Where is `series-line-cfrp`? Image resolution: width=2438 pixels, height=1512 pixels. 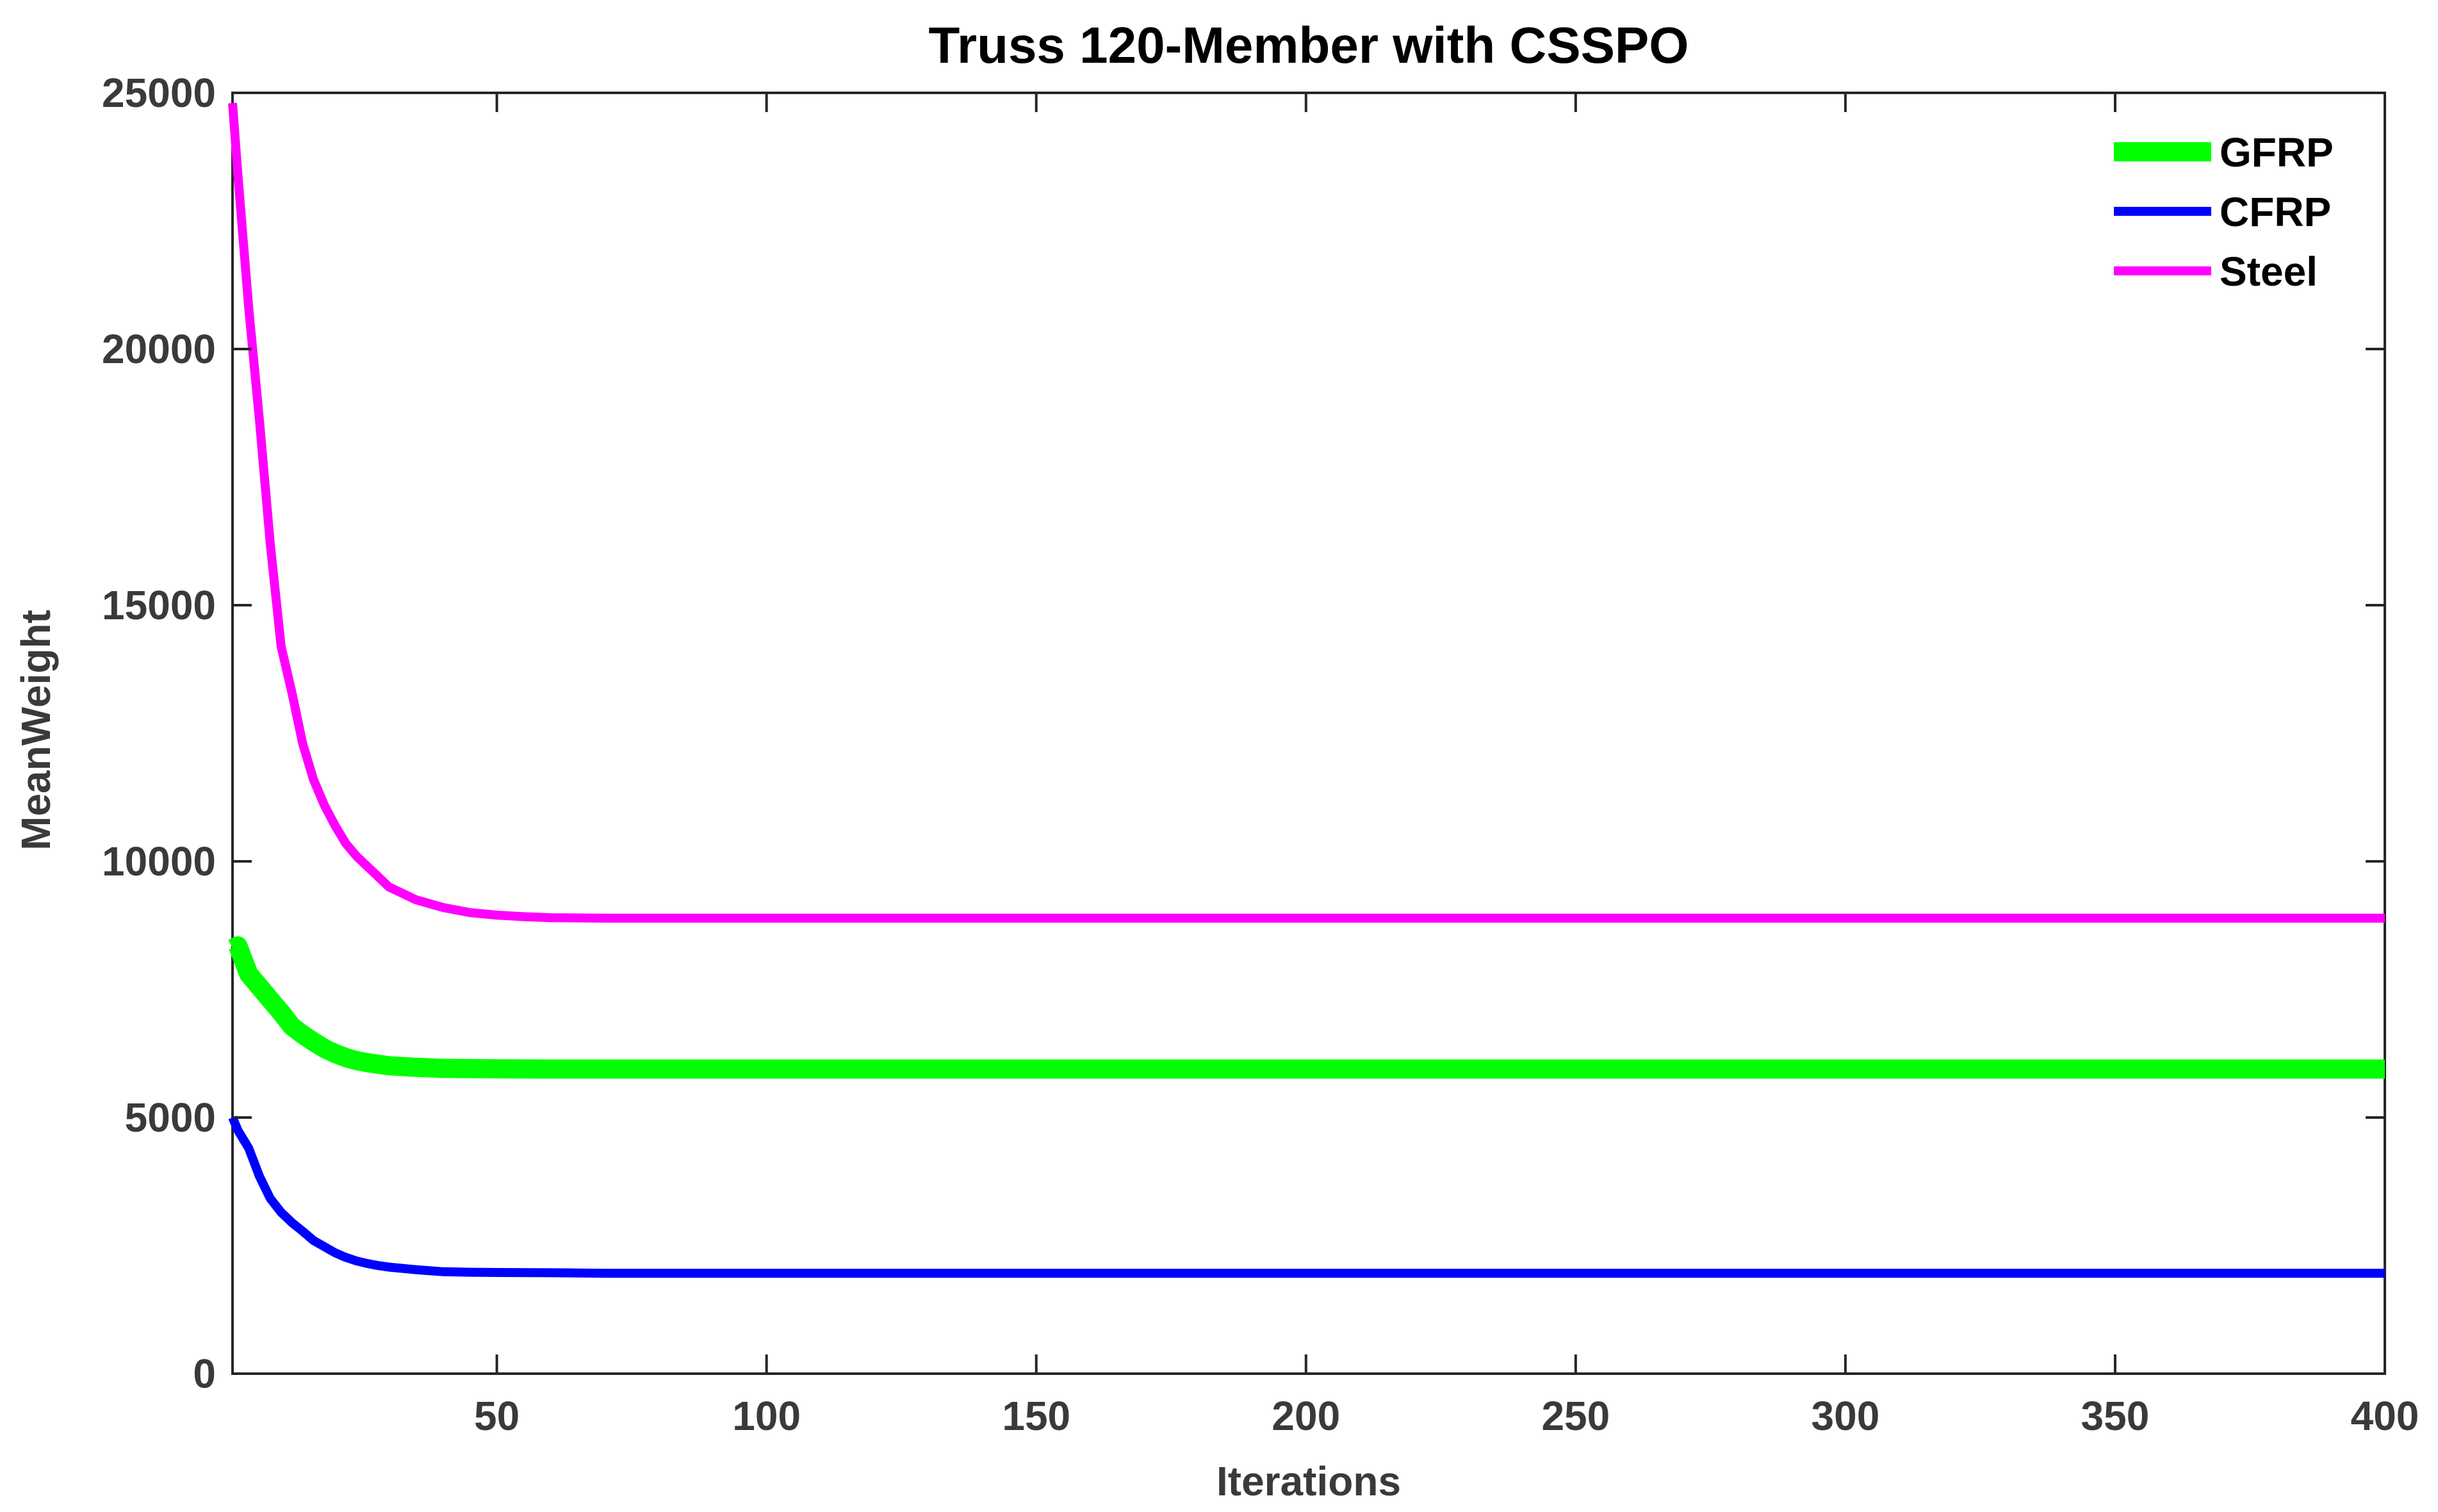
series-line-cfrp is located at coordinates (1306, 1197).